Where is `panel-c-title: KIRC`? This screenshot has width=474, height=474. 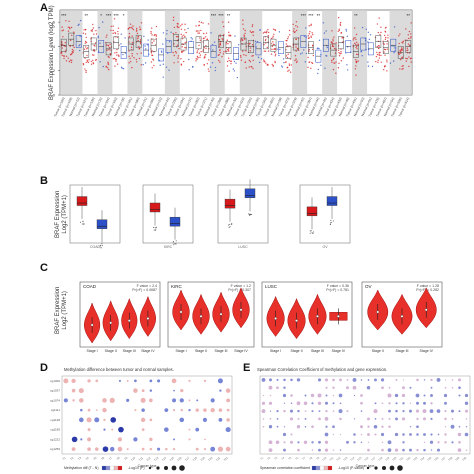 panel-c-title: KIRC is located at coordinates (177, 286).